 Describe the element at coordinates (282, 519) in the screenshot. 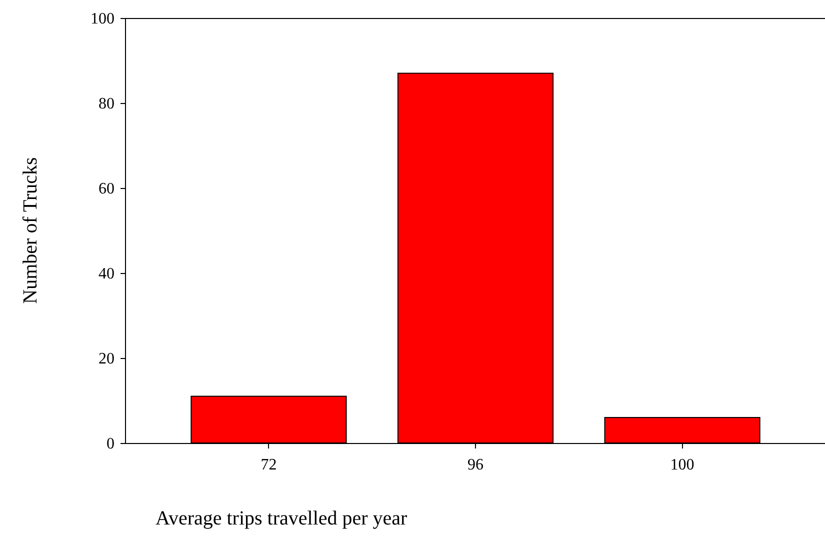

I see `x-axis-title: Average trips travelled per year` at that location.